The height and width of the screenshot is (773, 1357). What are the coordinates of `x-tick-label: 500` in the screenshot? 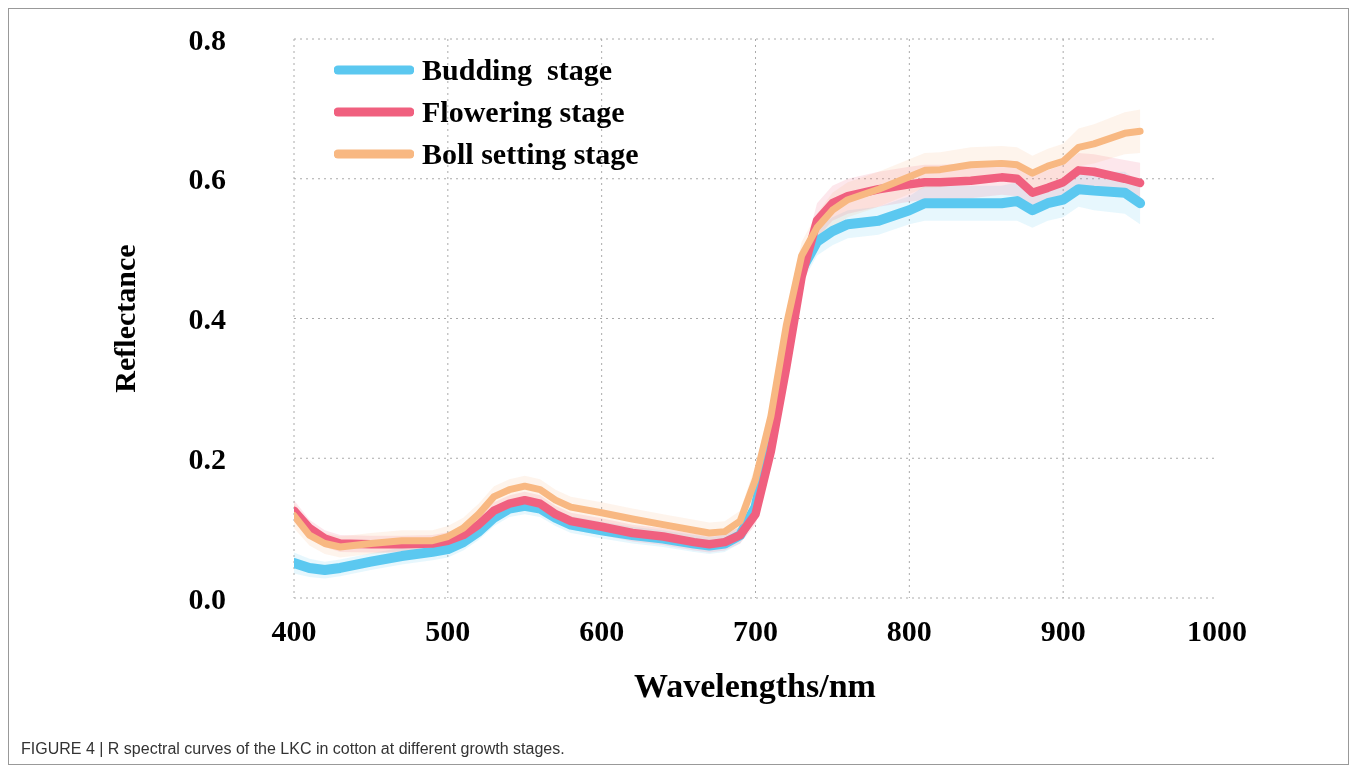 It's located at (448, 631).